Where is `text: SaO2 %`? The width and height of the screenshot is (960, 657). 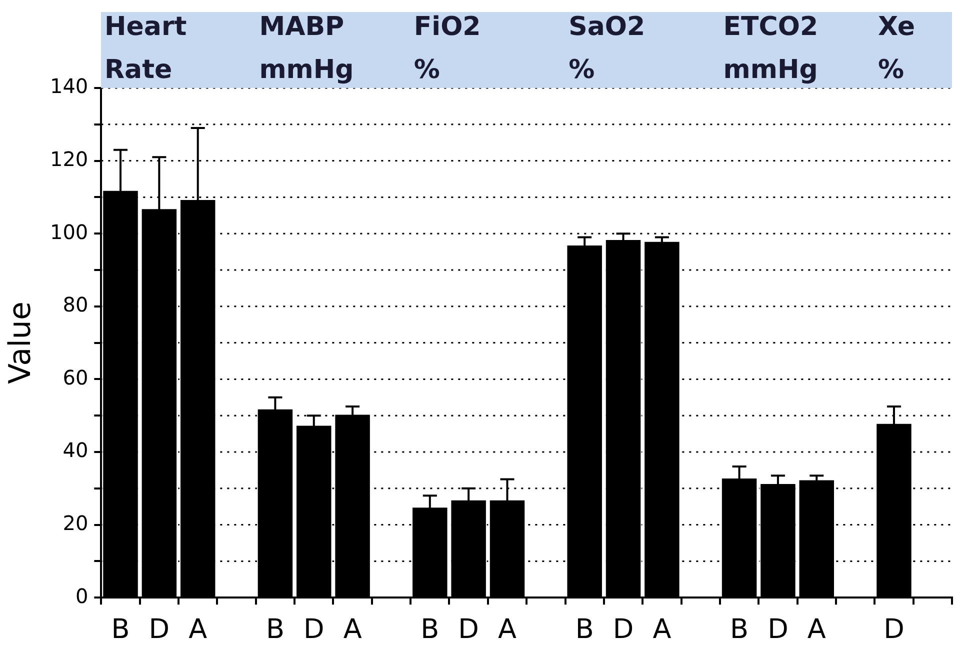
text: SaO2 % is located at coordinates (607, 49).